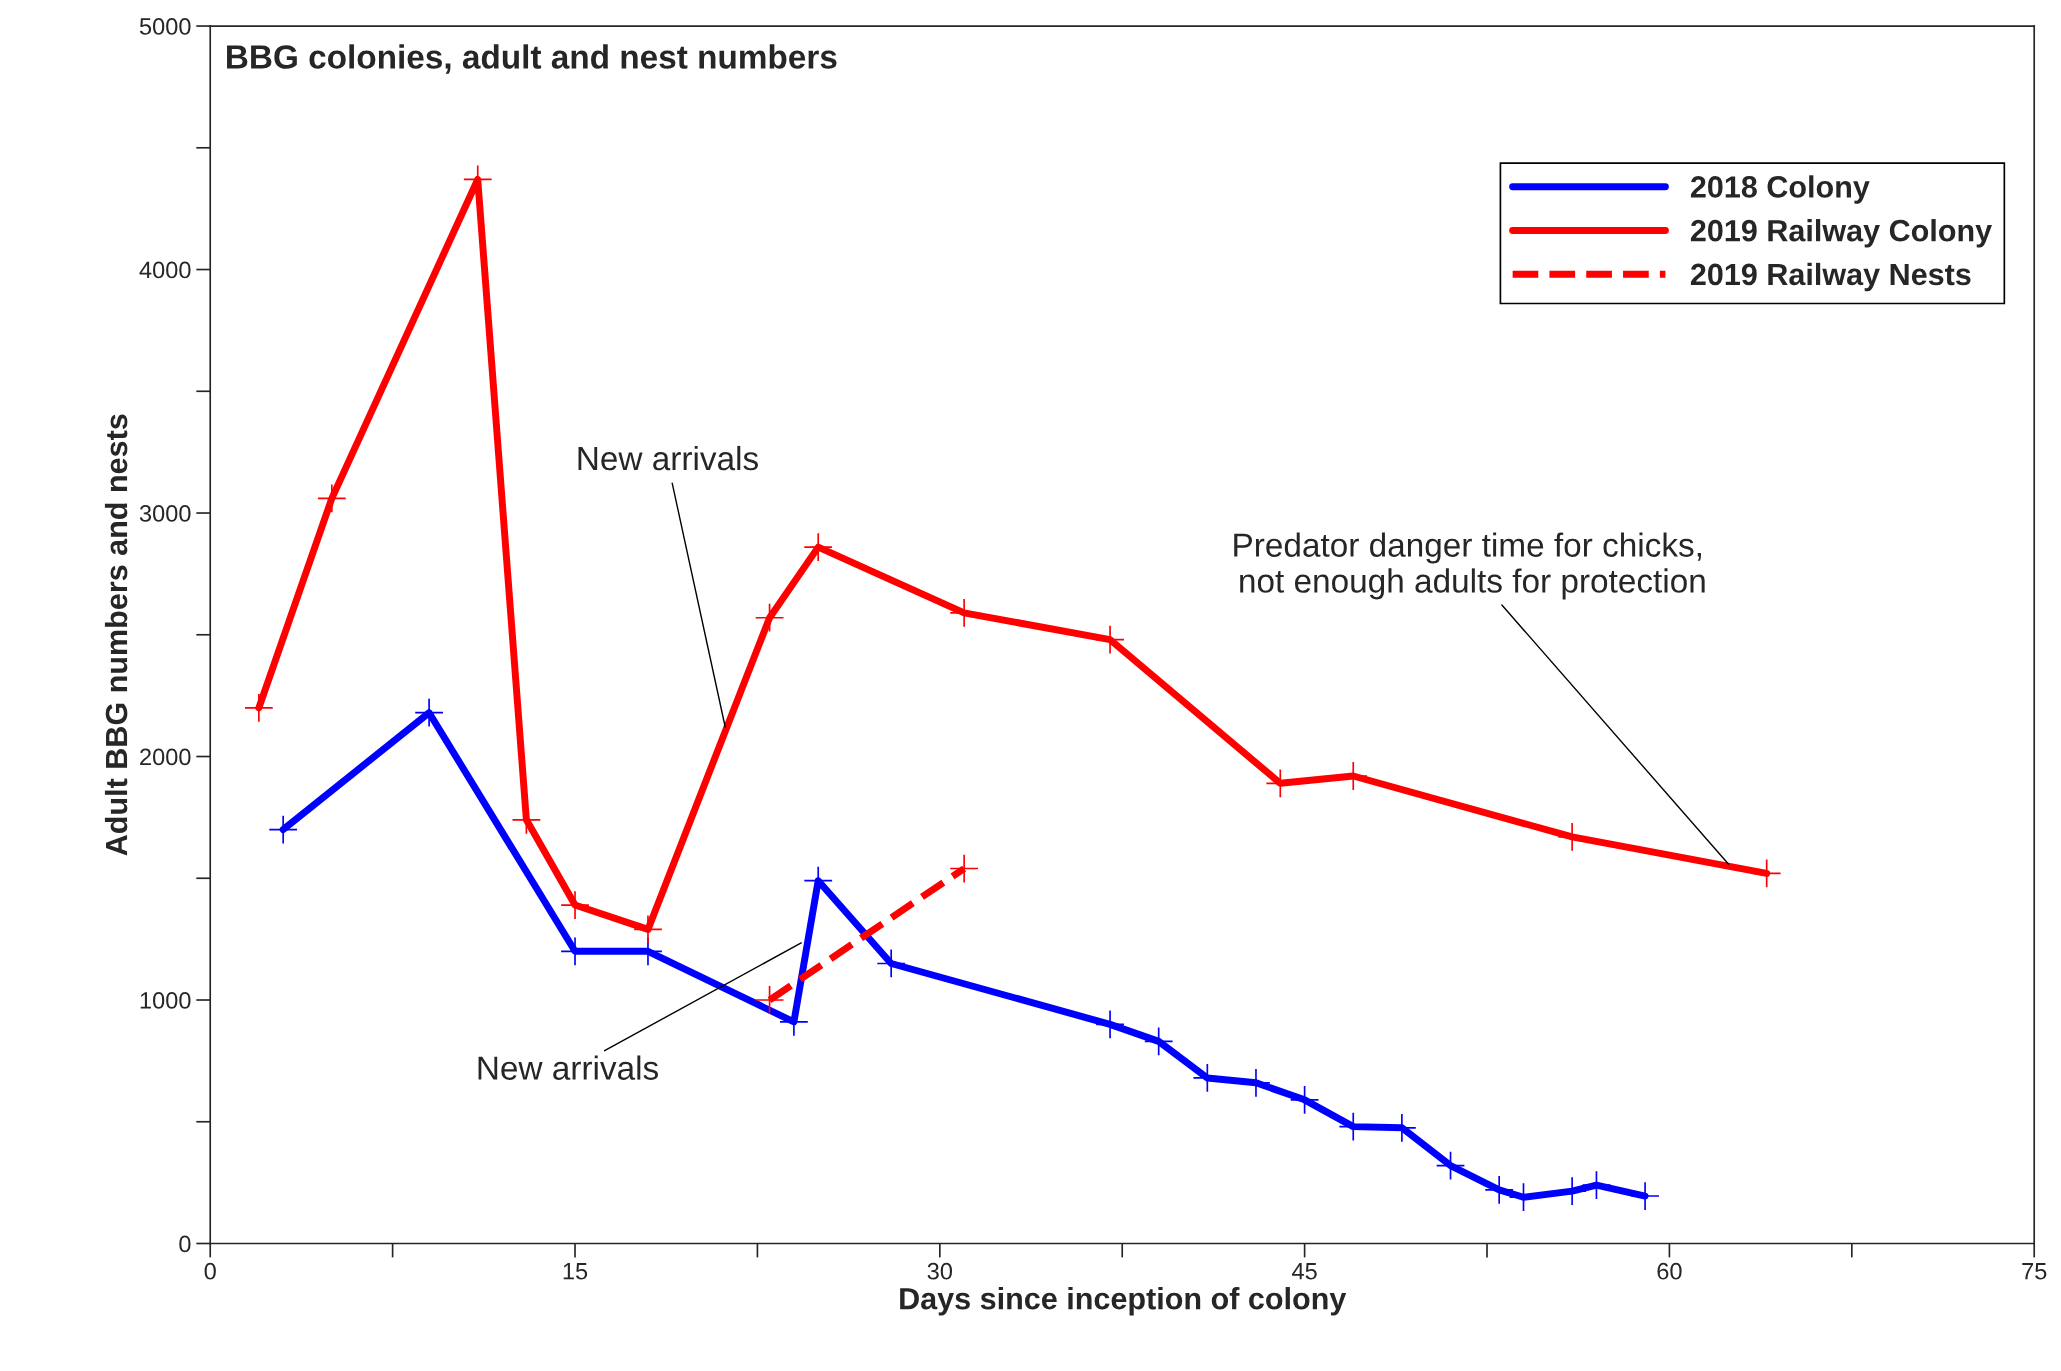 Image resolution: width=2061 pixels, height=1371 pixels. I want to click on y-tick-label: 1000, so click(165, 1000).